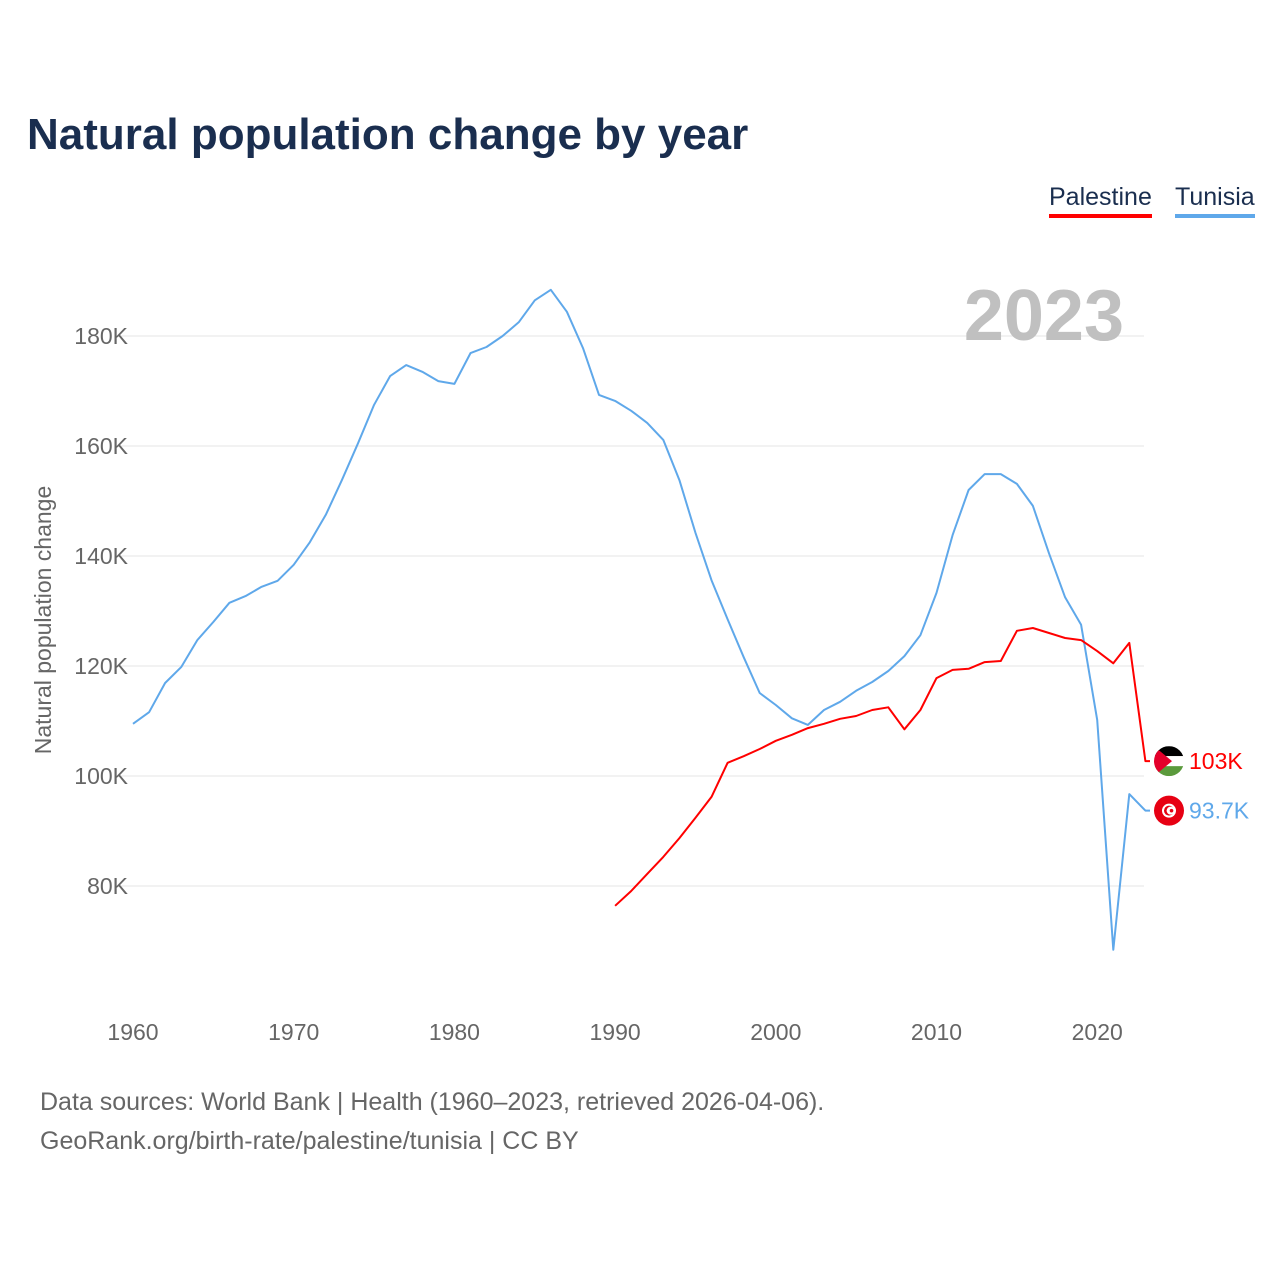 This screenshot has width=1280, height=1280. Describe the element at coordinates (101, 336) in the screenshot. I see `y-tick-label: 180K` at that location.